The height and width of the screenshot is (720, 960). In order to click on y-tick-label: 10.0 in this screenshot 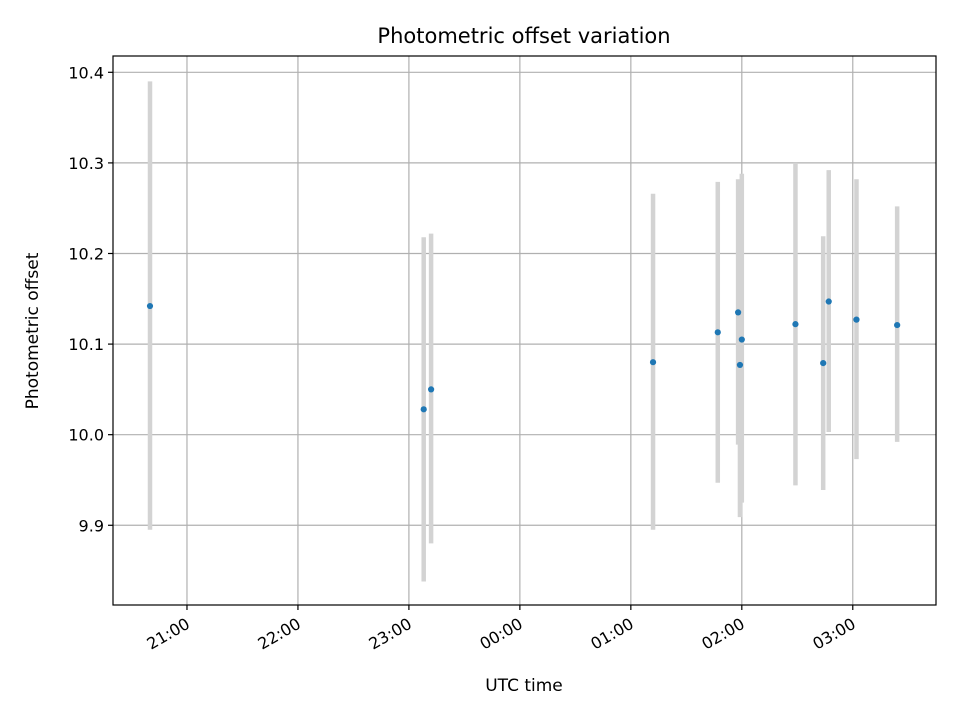, I will do `click(86, 435)`.